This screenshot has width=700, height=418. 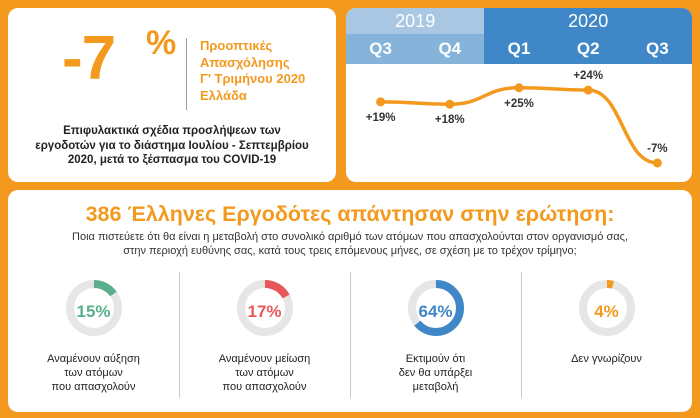 What do you see at coordinates (519, 49) in the screenshot?
I see `quarter-label: Q1` at bounding box center [519, 49].